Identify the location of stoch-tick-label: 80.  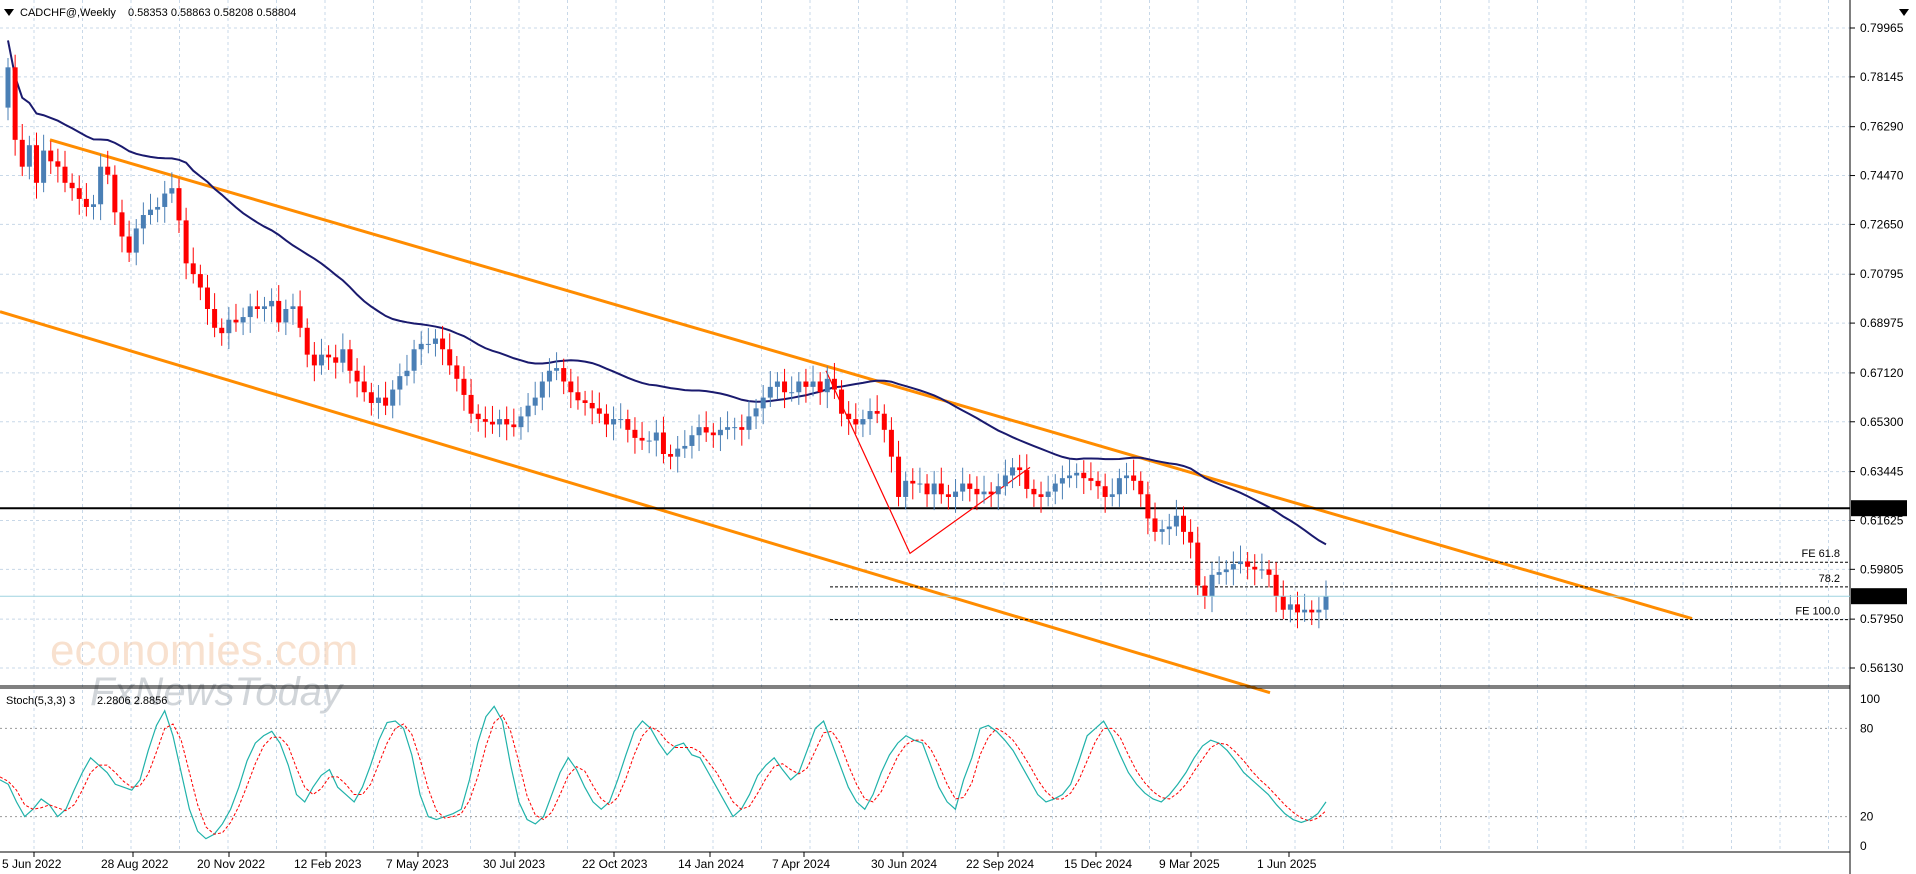
(1867, 728).